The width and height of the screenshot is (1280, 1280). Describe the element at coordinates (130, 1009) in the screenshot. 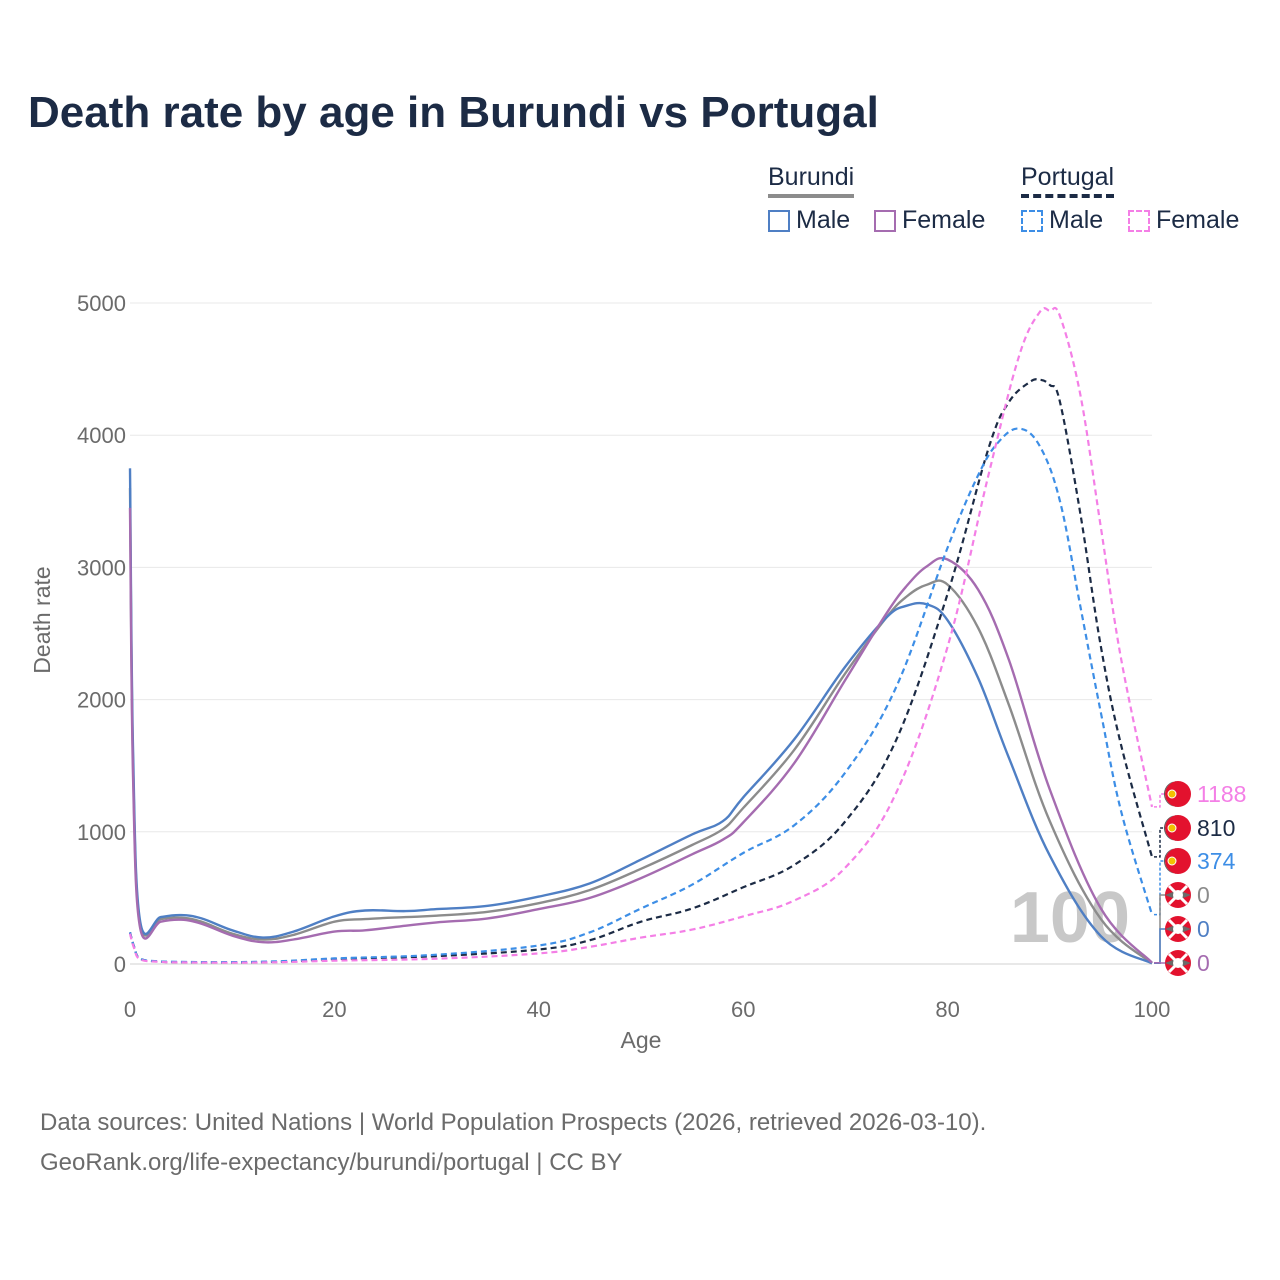

I see `x-tick-label: 0` at that location.